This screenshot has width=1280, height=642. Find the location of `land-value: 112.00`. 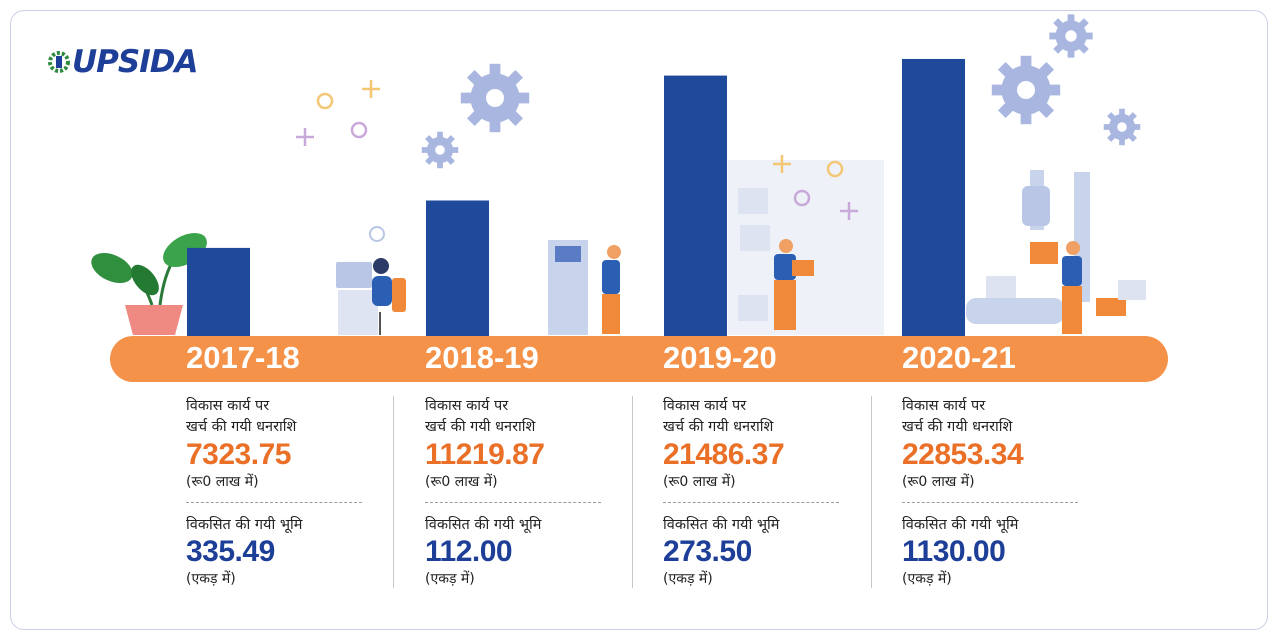

land-value: 112.00 is located at coordinates (469, 551).